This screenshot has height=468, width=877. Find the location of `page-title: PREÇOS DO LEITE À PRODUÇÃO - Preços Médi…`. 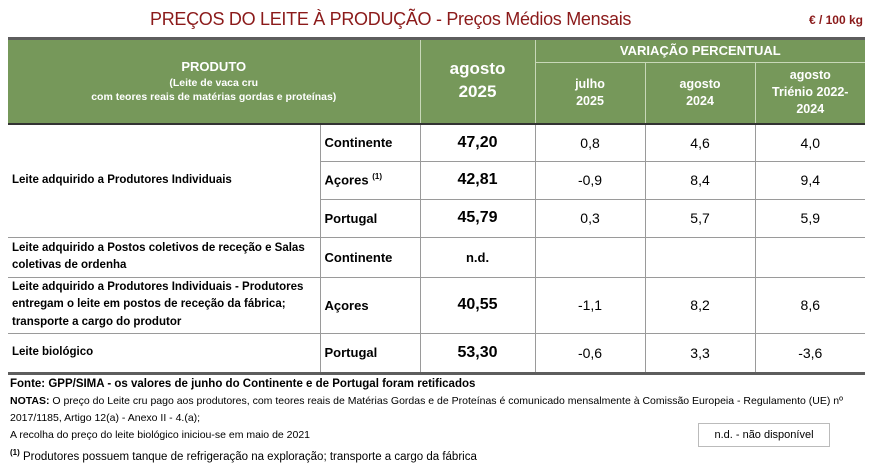

page-title: PREÇOS DO LEITE À PRODUÇÃO - Preços Médi… is located at coordinates (391, 19).